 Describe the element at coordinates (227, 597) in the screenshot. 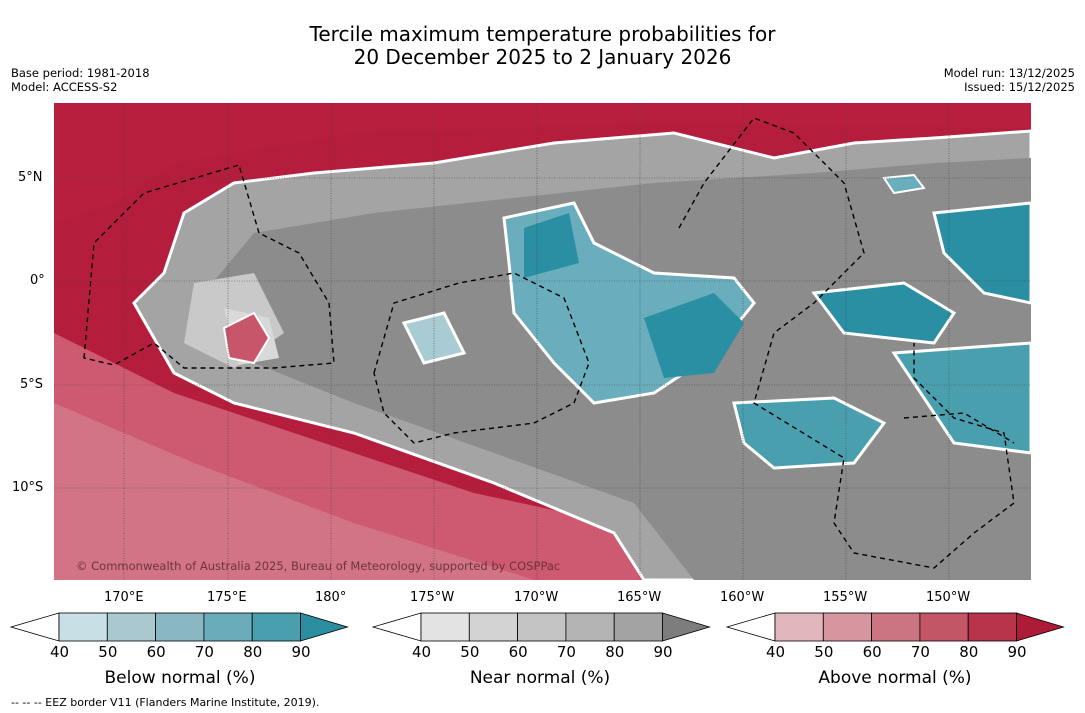

I see `lon-label-175e: 175°E` at that location.